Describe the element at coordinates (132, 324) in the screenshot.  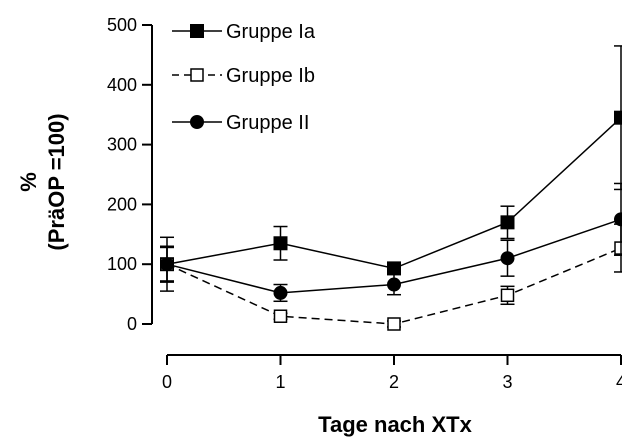
I see `y-tick-label: 0` at that location.